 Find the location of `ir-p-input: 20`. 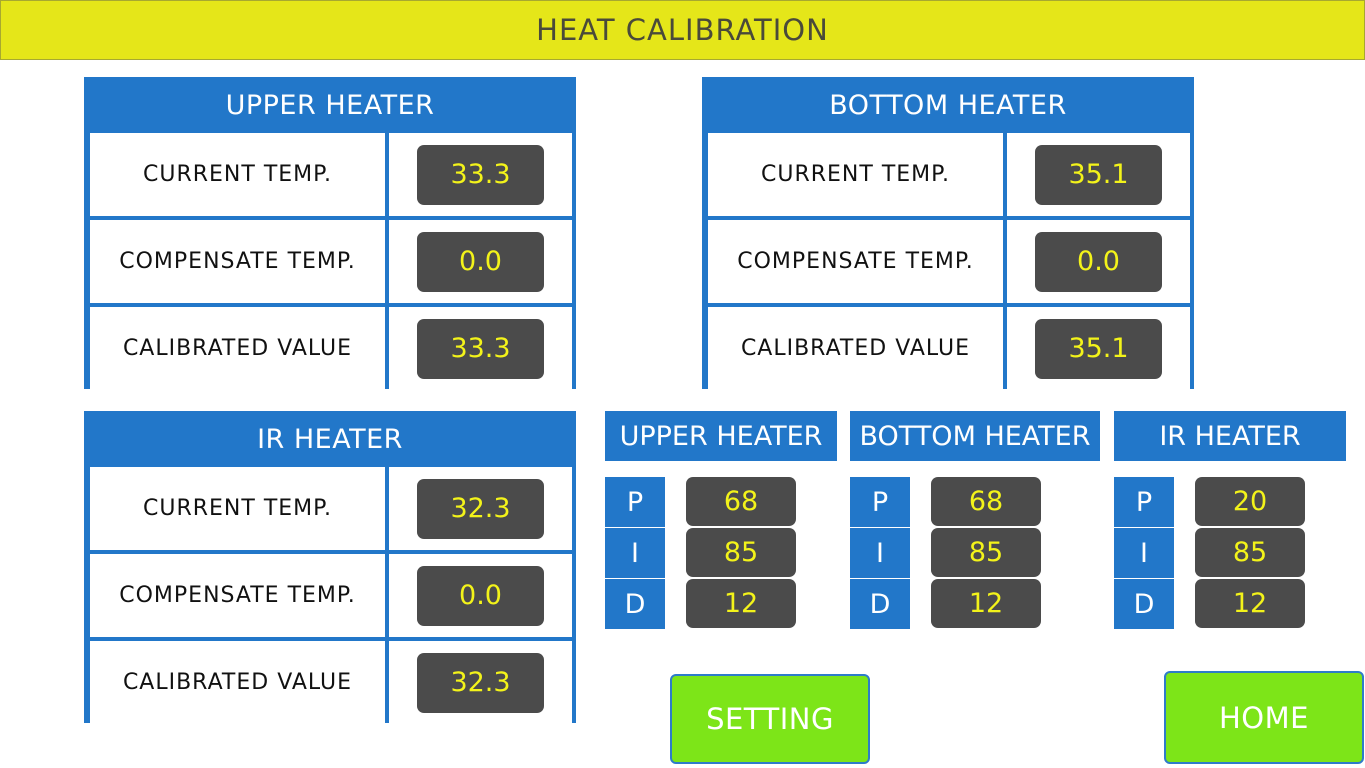

ir-p-input: 20 is located at coordinates (1250, 501).